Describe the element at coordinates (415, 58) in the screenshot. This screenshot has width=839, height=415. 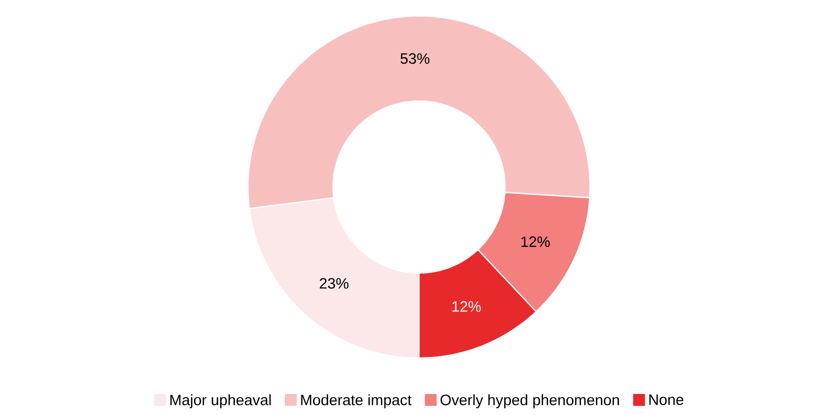
I see `data-label: 53%` at that location.